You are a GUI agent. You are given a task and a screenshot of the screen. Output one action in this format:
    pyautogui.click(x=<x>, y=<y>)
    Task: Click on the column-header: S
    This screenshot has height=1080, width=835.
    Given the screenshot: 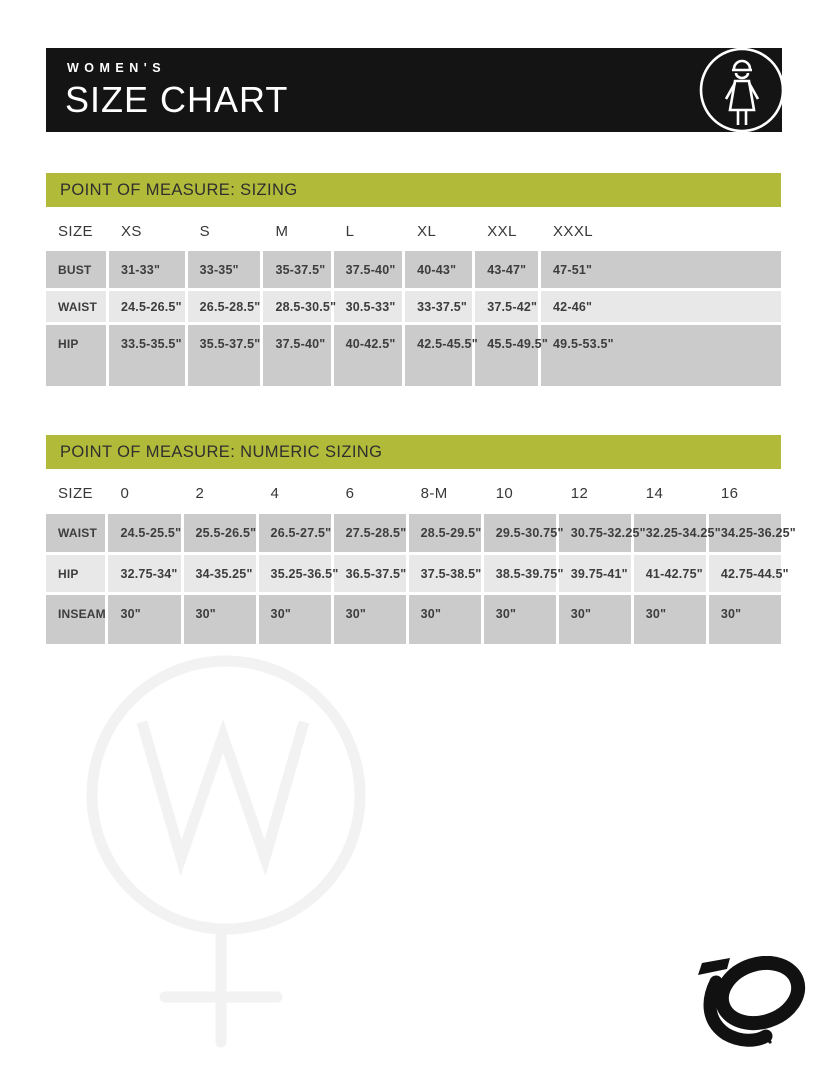 What is the action you would take?
    pyautogui.click(x=205, y=231)
    